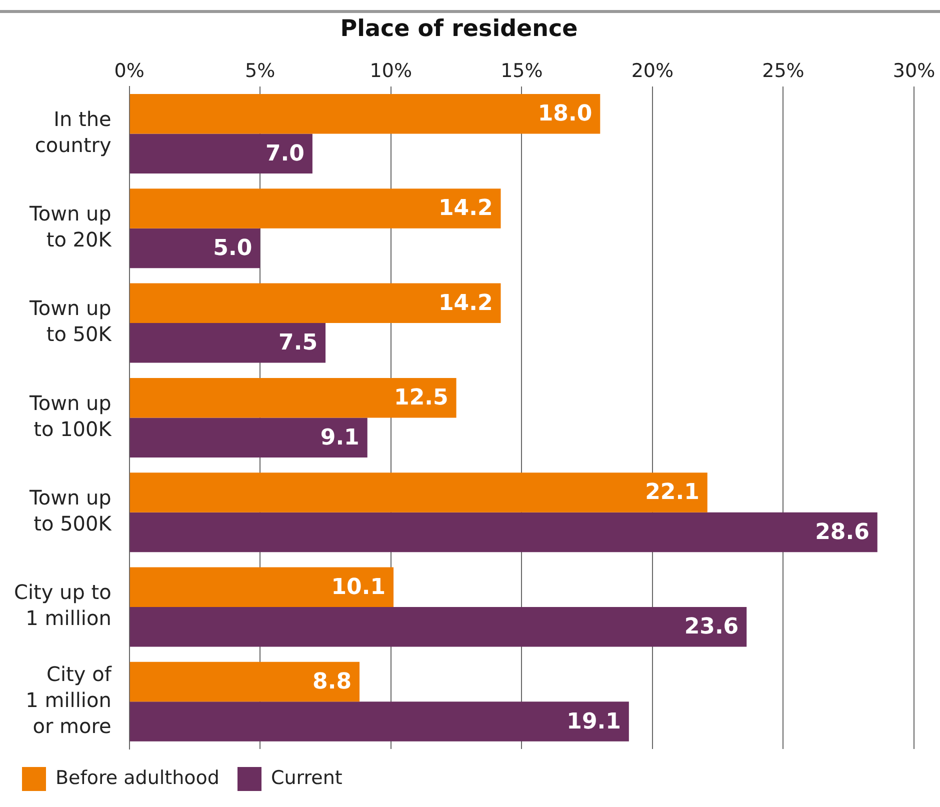 This screenshot has height=807, width=940. Describe the element at coordinates (232, 248) in the screenshot. I see `data-label: 5.0` at that location.